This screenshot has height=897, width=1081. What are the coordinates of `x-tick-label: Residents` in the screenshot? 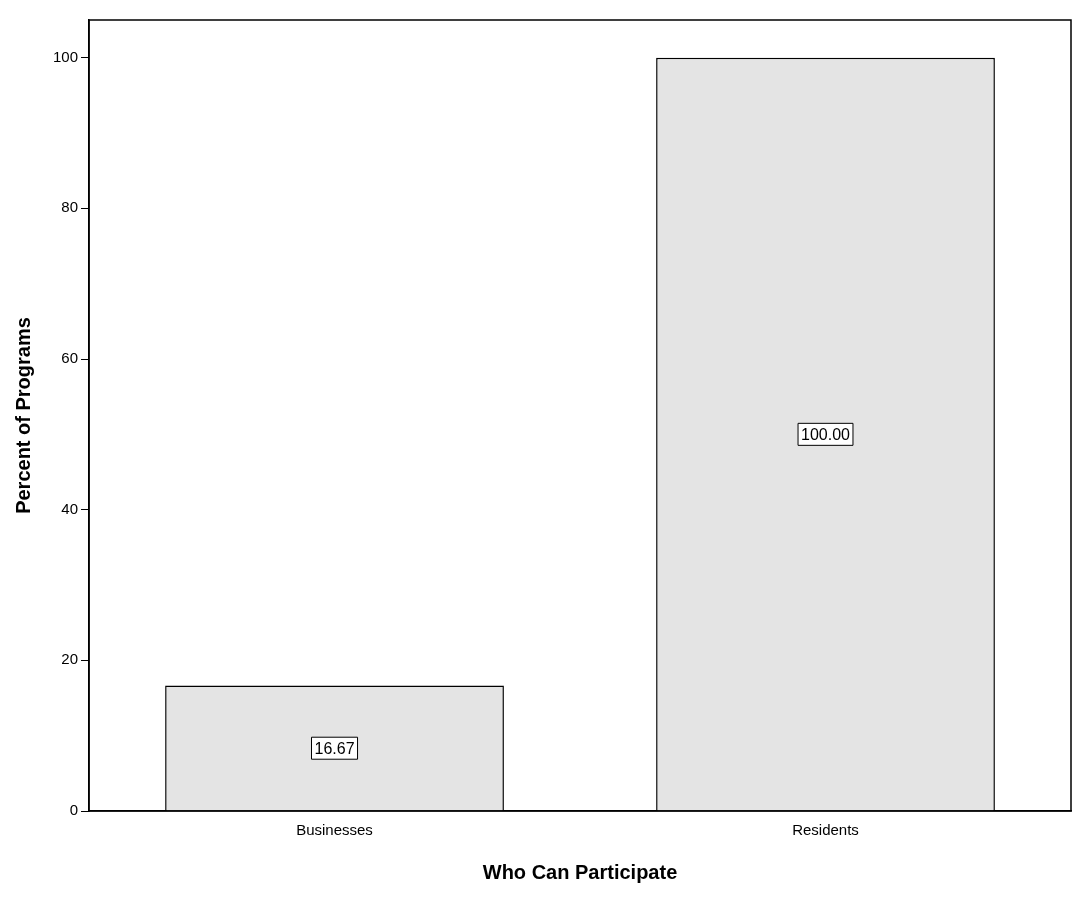 It's located at (825, 830).